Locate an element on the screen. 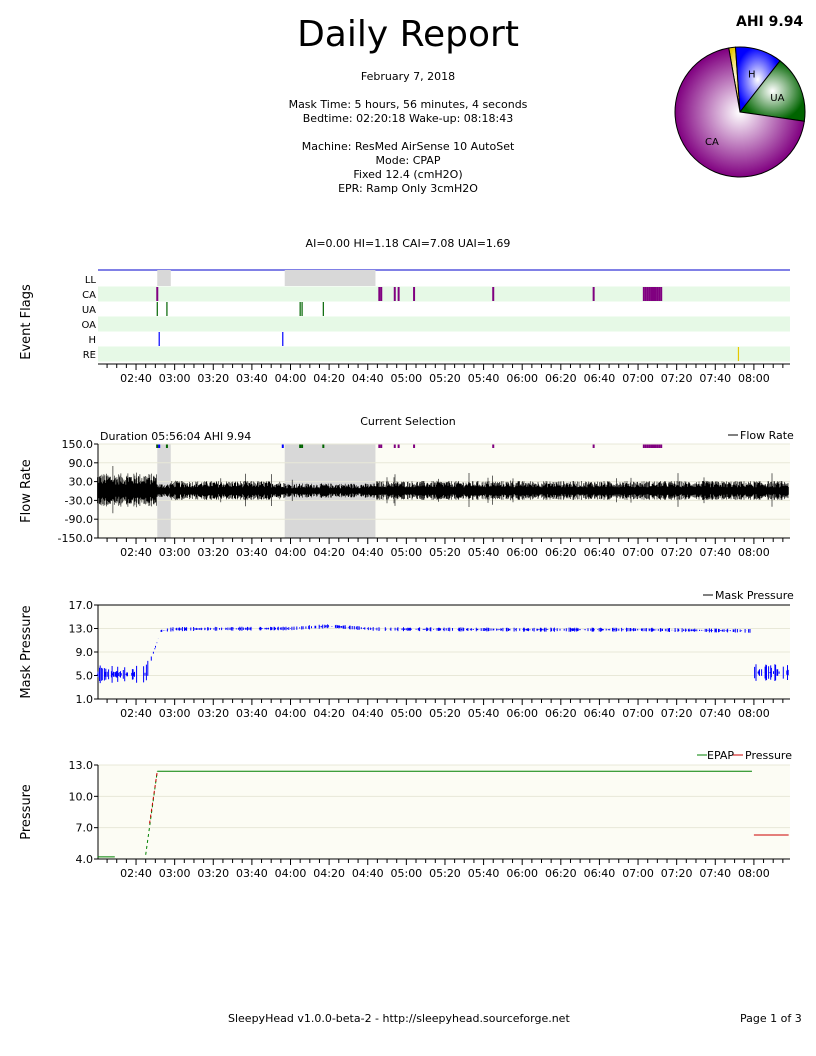  flow-series is located at coordinates (443, 490).